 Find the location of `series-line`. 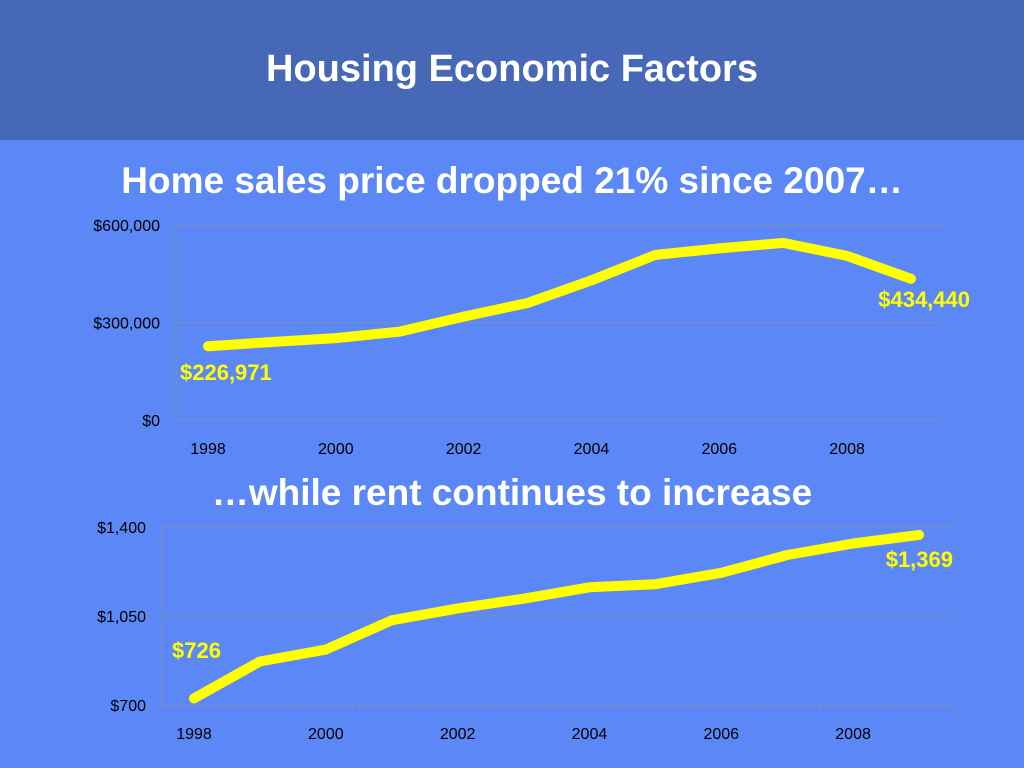

series-line is located at coordinates (559, 294).